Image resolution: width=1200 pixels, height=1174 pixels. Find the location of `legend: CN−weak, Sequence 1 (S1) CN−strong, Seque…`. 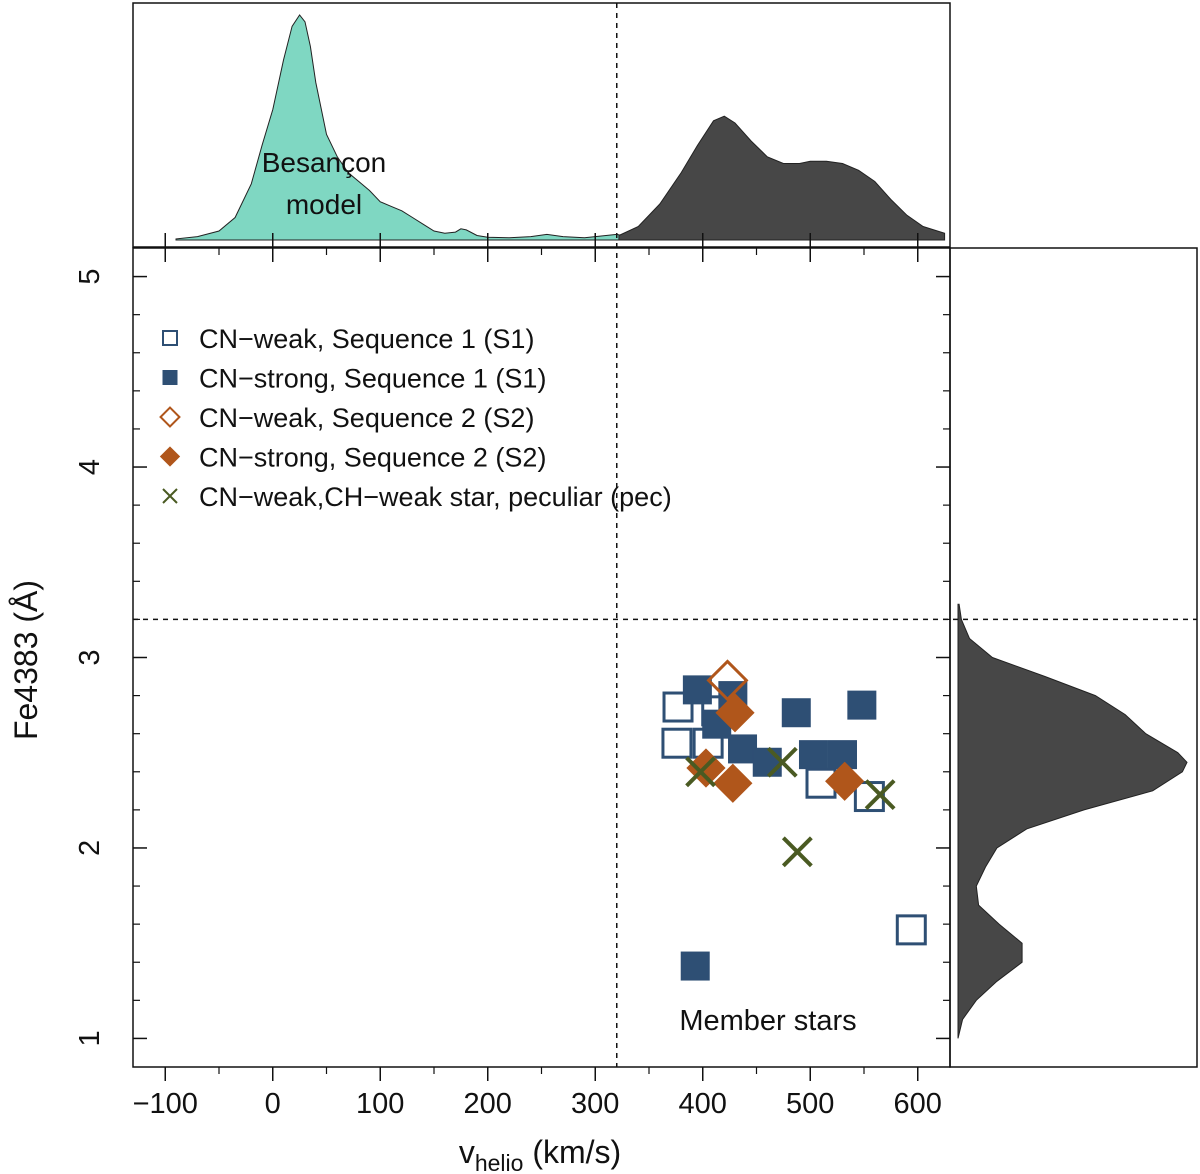

legend: CN−weak, Sequence 1 (S1) CN−strong, Seque… is located at coordinates (415, 418).